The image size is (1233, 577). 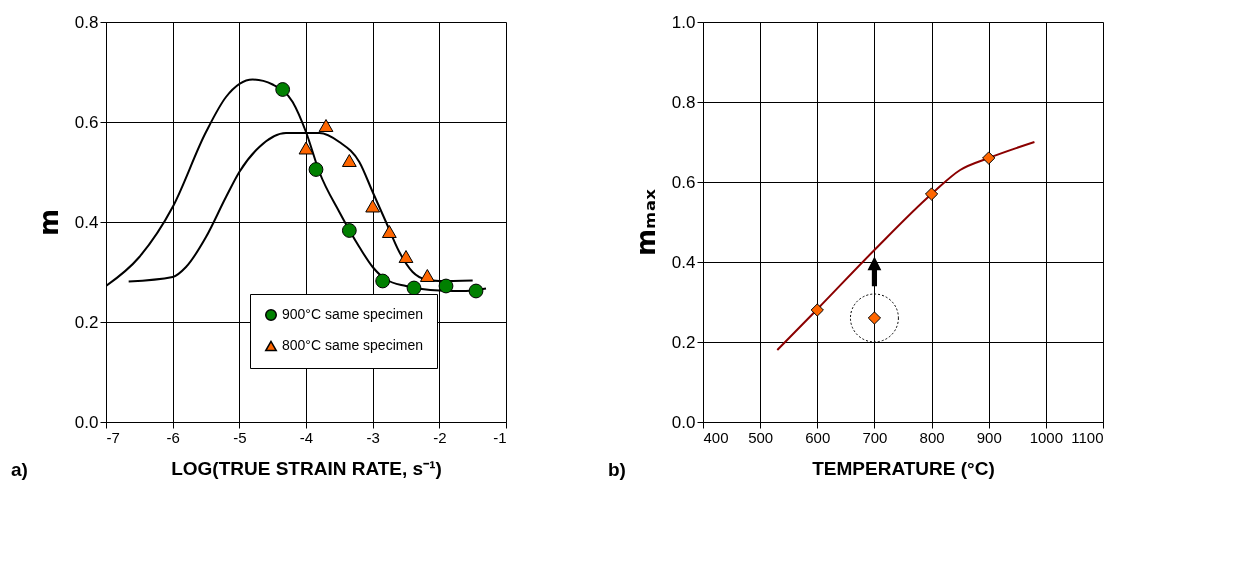 What do you see at coordinates (173, 437) in the screenshot?
I see `x-tick-label: -6` at bounding box center [173, 437].